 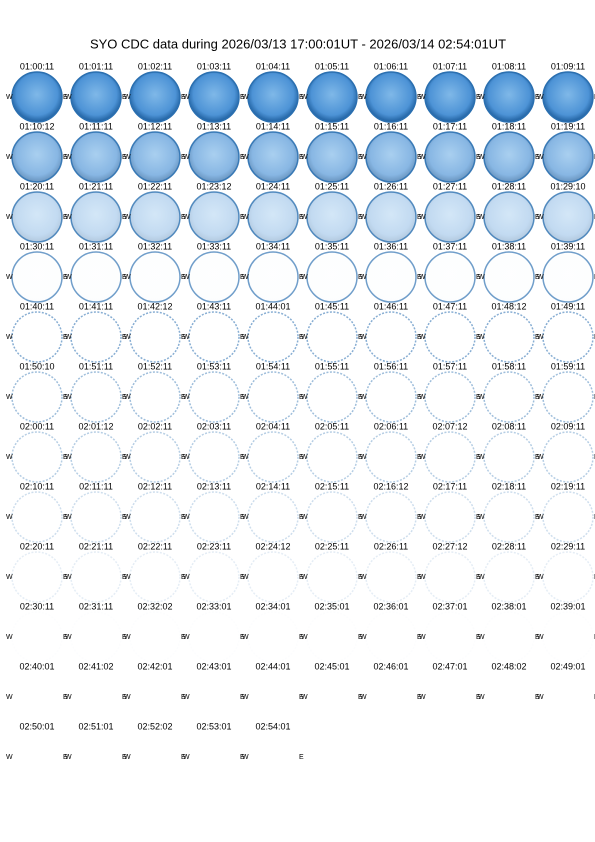 I want to click on frame-time: 02:41:02, so click(x=95, y=666).